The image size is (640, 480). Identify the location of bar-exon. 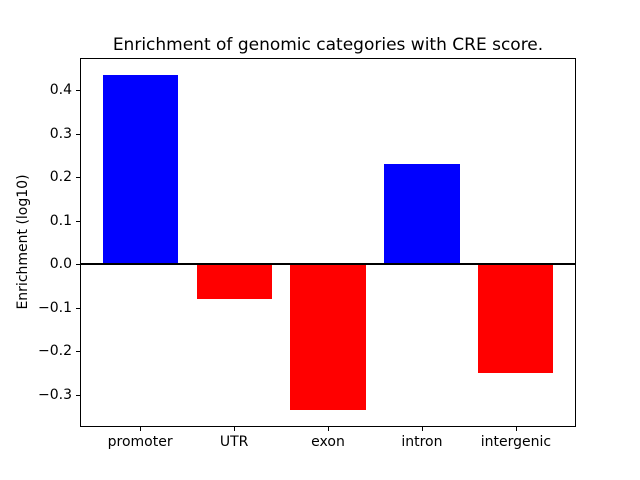
(328, 337).